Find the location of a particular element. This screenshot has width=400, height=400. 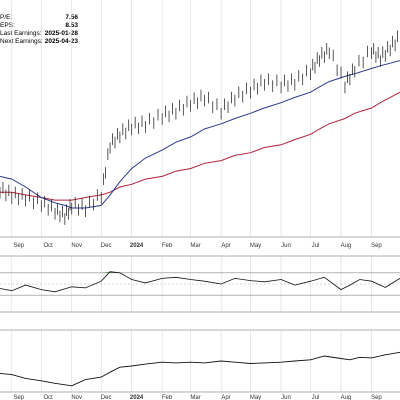

next-earnings-value: 2025-04-23 is located at coordinates (61, 41).